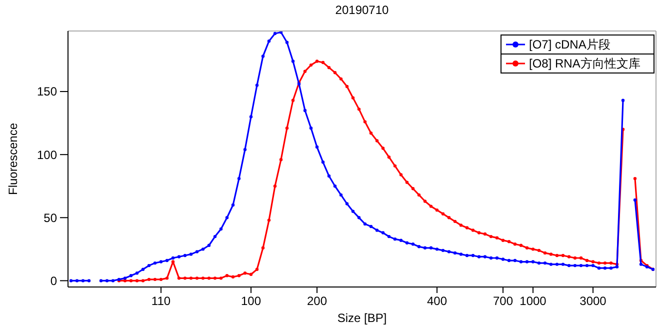  What do you see at coordinates (593, 301) in the screenshot?
I see `x-tick-label: 3000` at bounding box center [593, 301].